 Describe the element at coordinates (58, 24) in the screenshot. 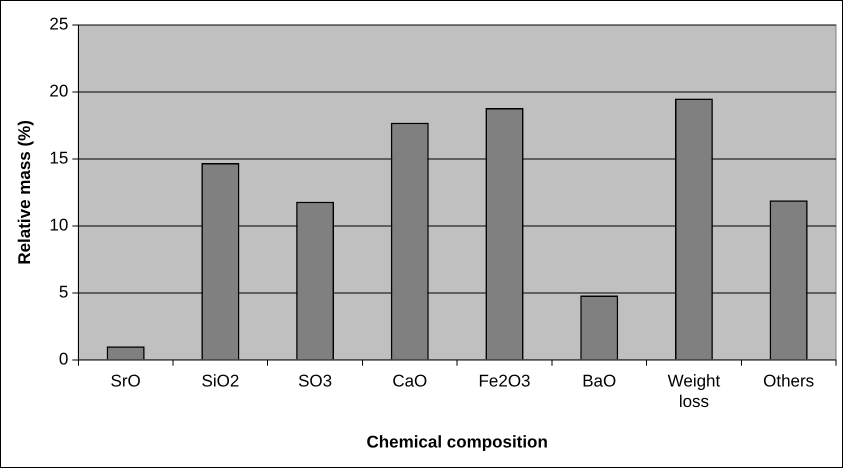

I see `y-tick-label: 25` at that location.